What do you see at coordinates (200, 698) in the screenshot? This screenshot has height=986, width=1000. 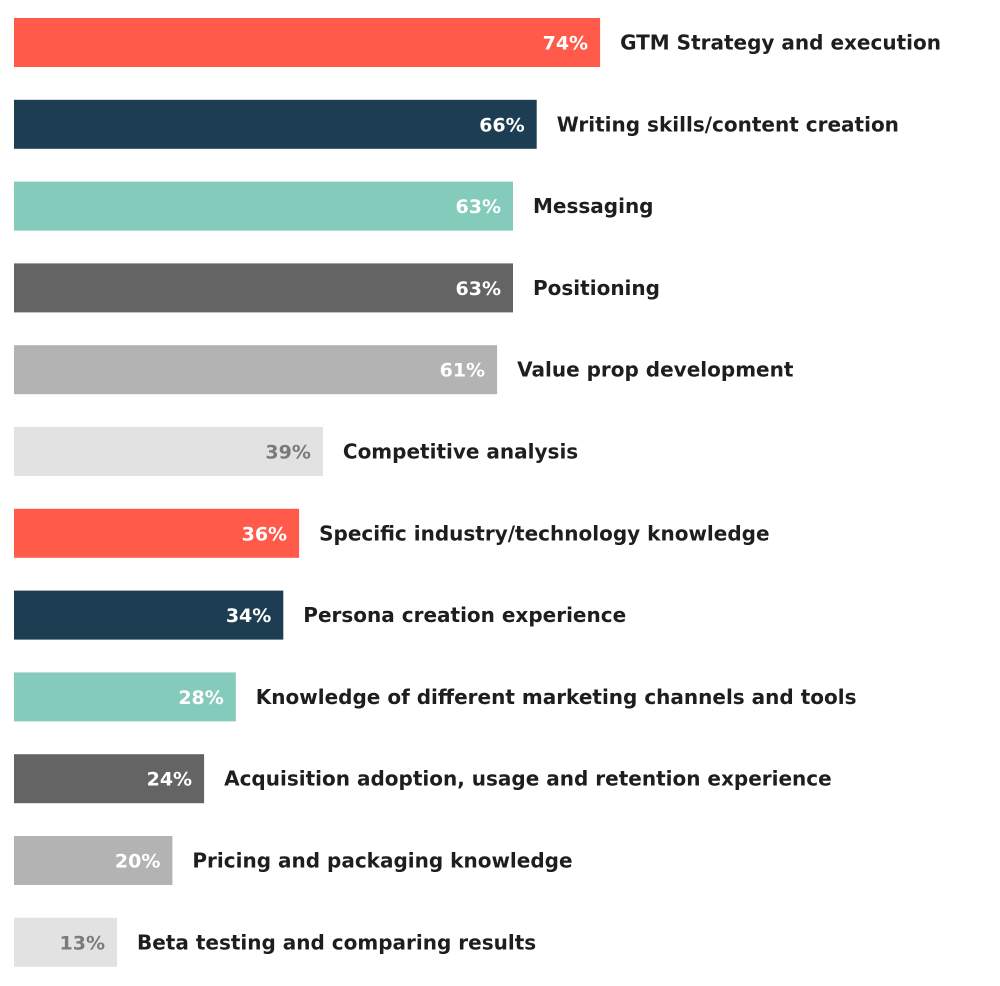 I see `bar-value-label-9: 28%` at bounding box center [200, 698].